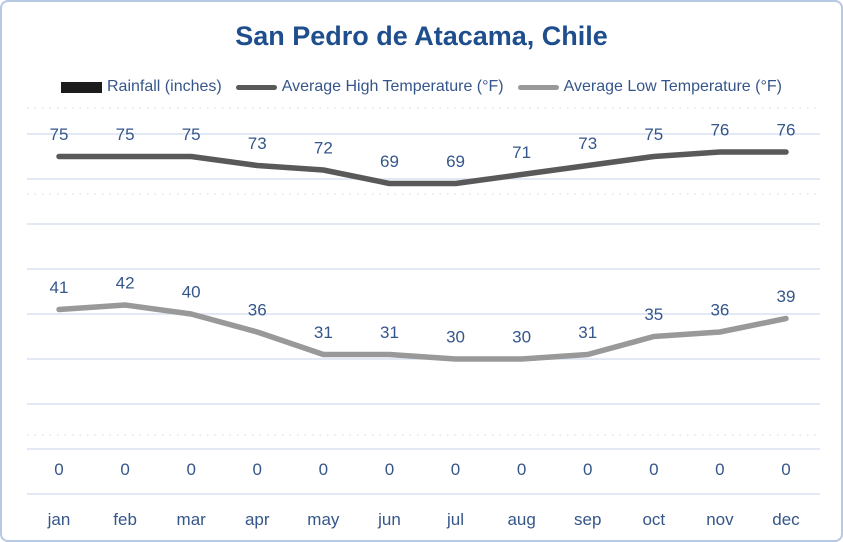 Image resolution: width=843 pixels, height=542 pixels. Describe the element at coordinates (653, 314) in the screenshot. I see `data-label: 35` at that location.